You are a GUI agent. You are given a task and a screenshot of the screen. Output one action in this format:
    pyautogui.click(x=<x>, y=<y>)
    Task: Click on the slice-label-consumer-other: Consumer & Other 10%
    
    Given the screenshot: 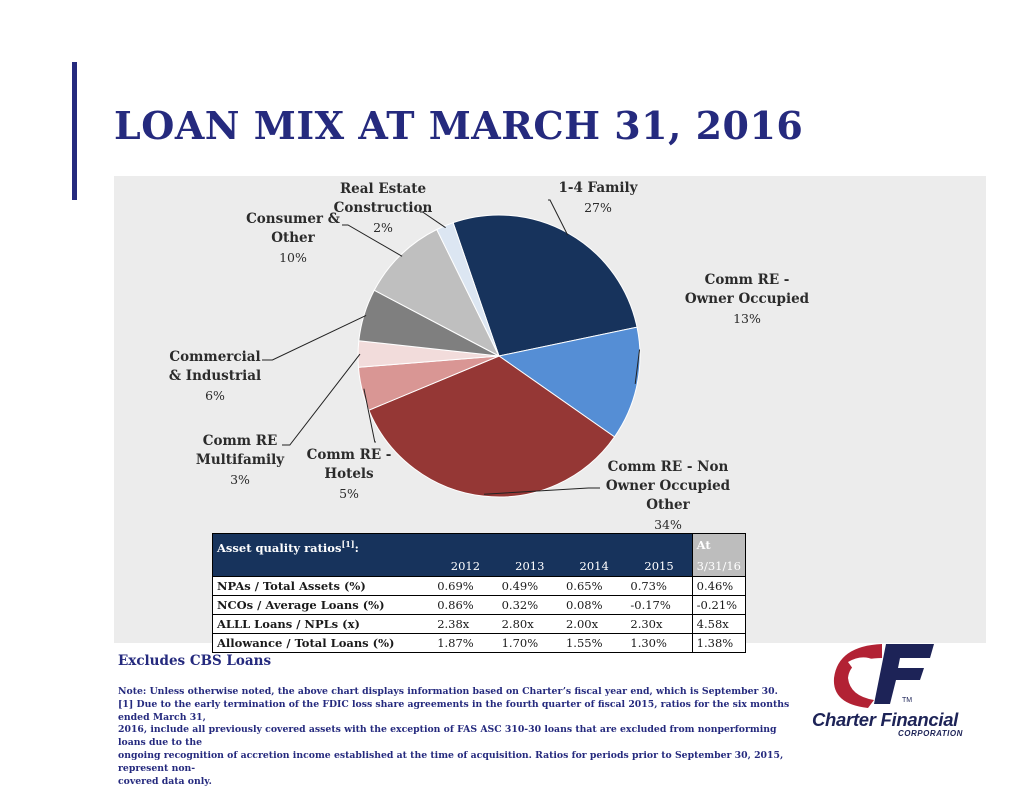 What is the action you would take?
    pyautogui.click(x=293, y=238)
    